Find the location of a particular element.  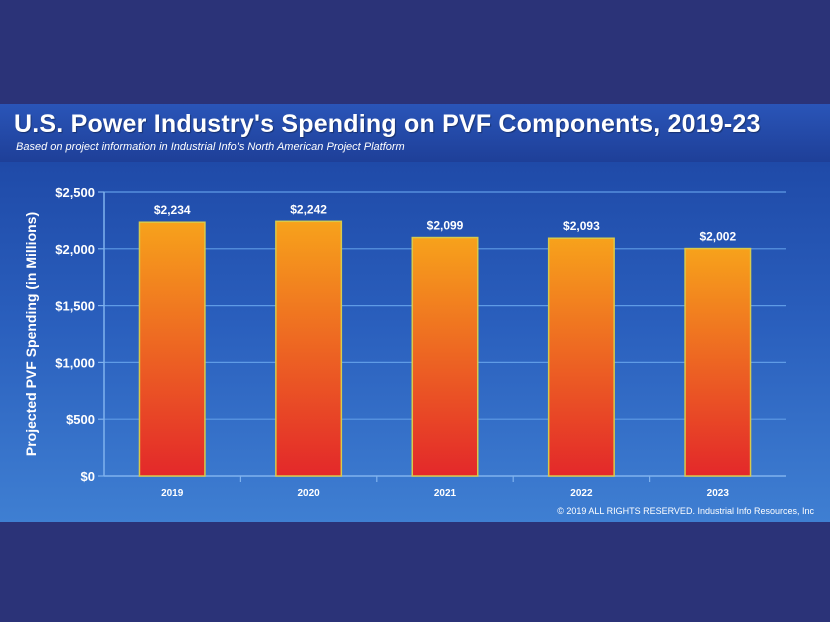

data-label-2021: $2,099 is located at coordinates (445, 226).